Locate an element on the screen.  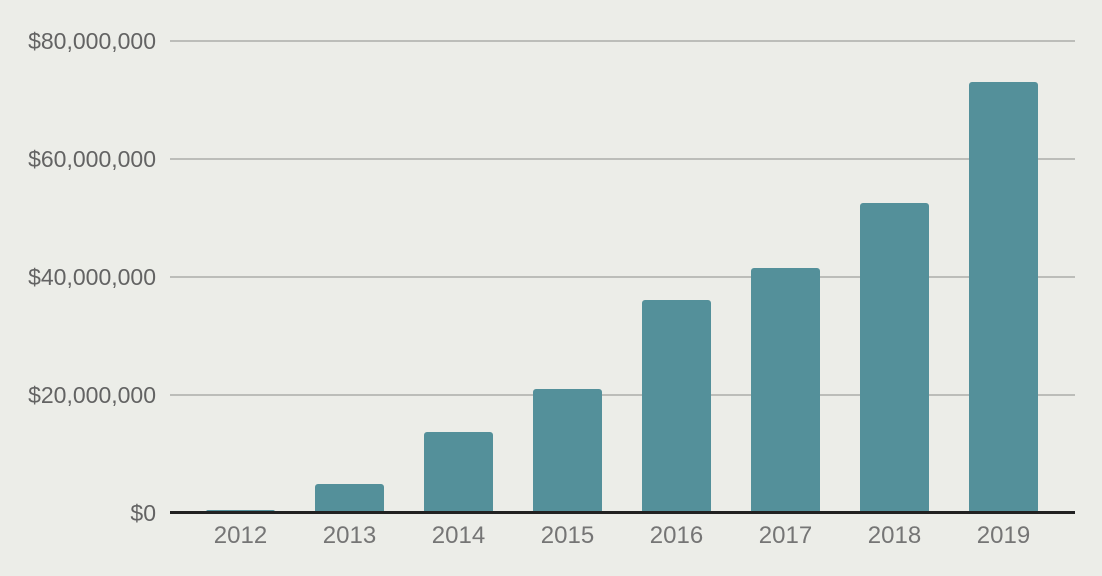
x-tick-label-2015: 2015 is located at coordinates (567, 535).